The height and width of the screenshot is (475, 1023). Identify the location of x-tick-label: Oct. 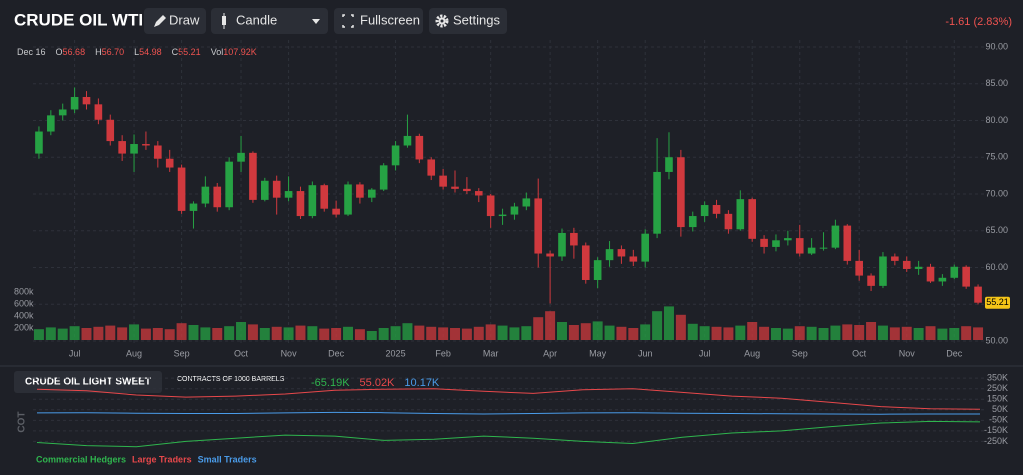
(859, 353).